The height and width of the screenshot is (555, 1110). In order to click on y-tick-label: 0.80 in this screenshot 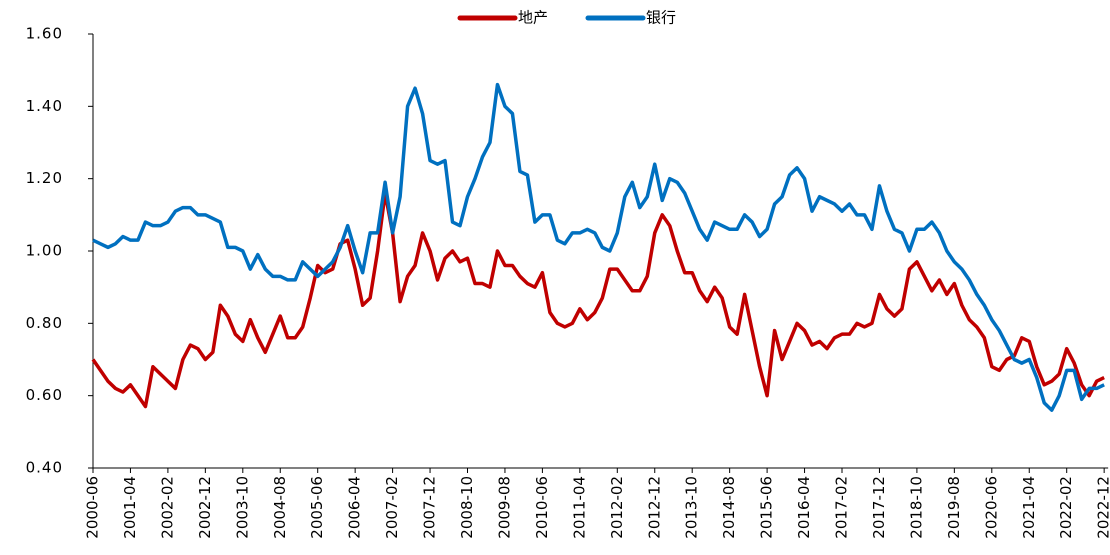, I will do `click(44, 323)`.